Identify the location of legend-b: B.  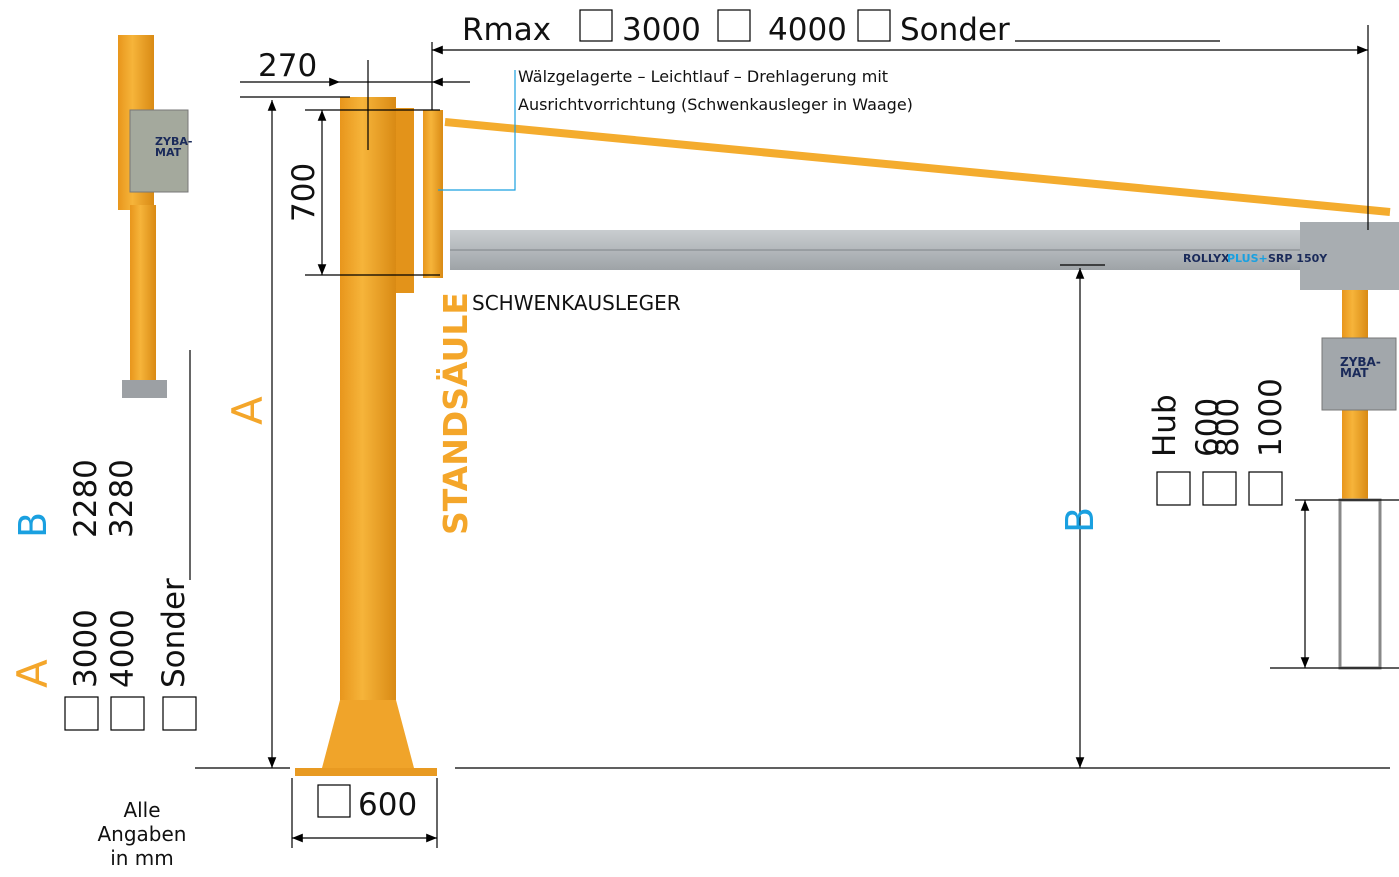
(33, 525).